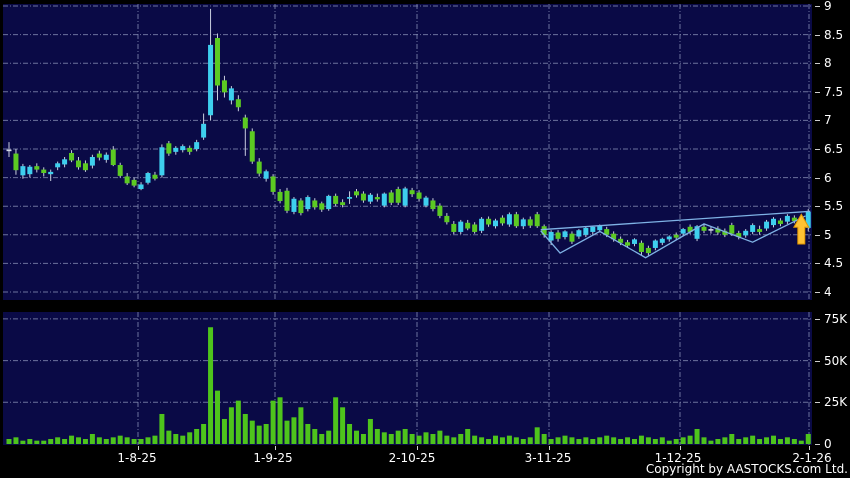 The height and width of the screenshot is (478, 850). Describe the element at coordinates (548, 458) in the screenshot. I see `date-tick-label: 3-11-25` at that location.